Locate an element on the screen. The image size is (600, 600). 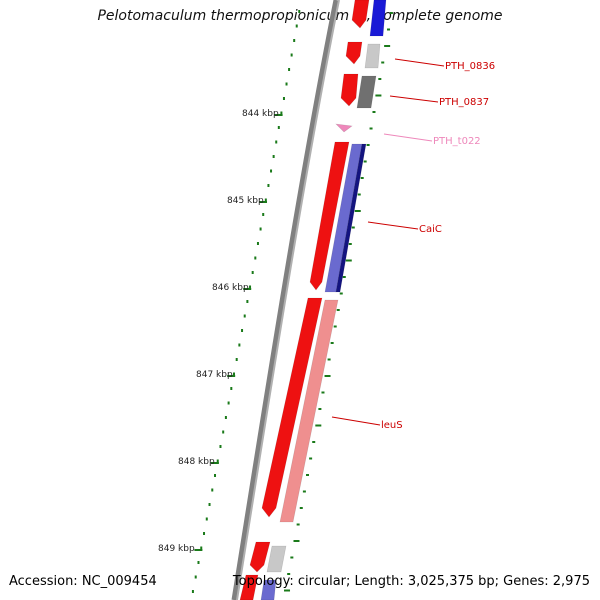
gene-leuS is located at coordinates (292, 407).